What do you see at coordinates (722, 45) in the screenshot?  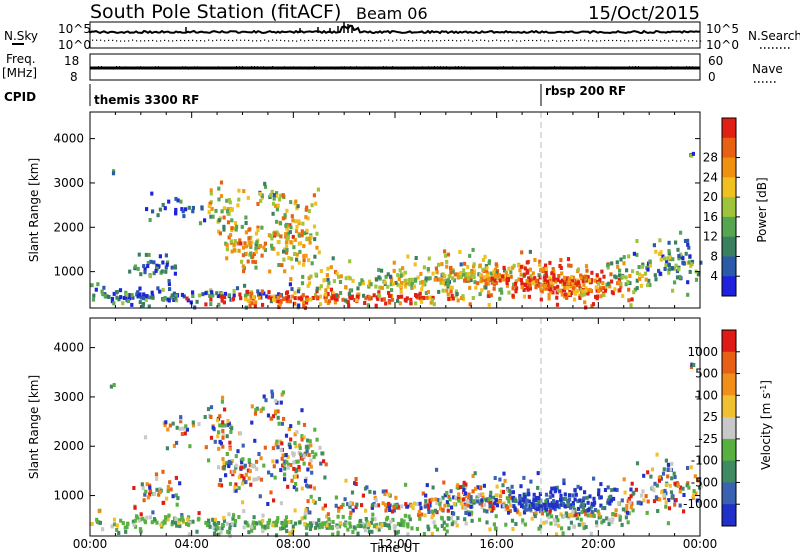 I see `noise-tick-right-bottom: 10^0` at bounding box center [722, 45].